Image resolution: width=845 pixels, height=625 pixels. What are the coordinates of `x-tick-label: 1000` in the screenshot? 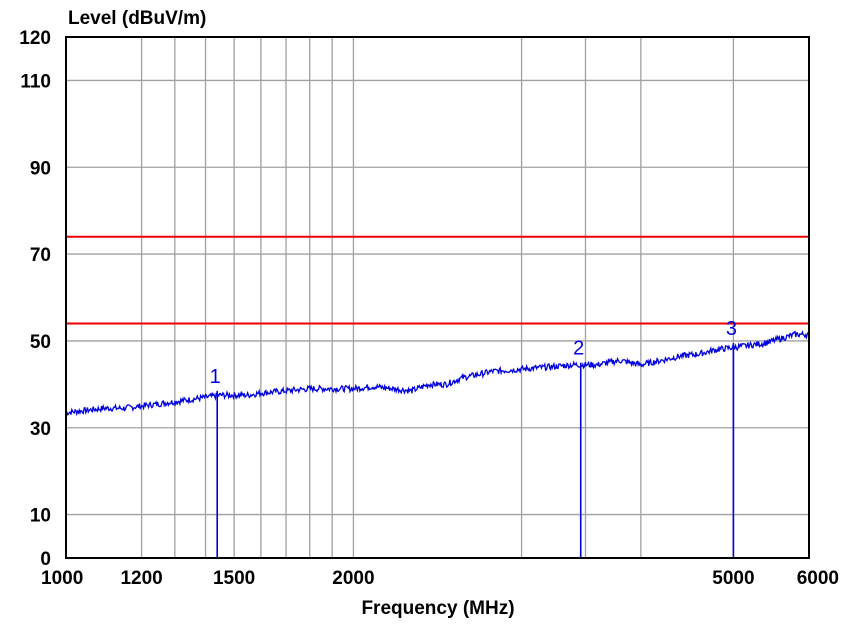 It's located at (62, 578).